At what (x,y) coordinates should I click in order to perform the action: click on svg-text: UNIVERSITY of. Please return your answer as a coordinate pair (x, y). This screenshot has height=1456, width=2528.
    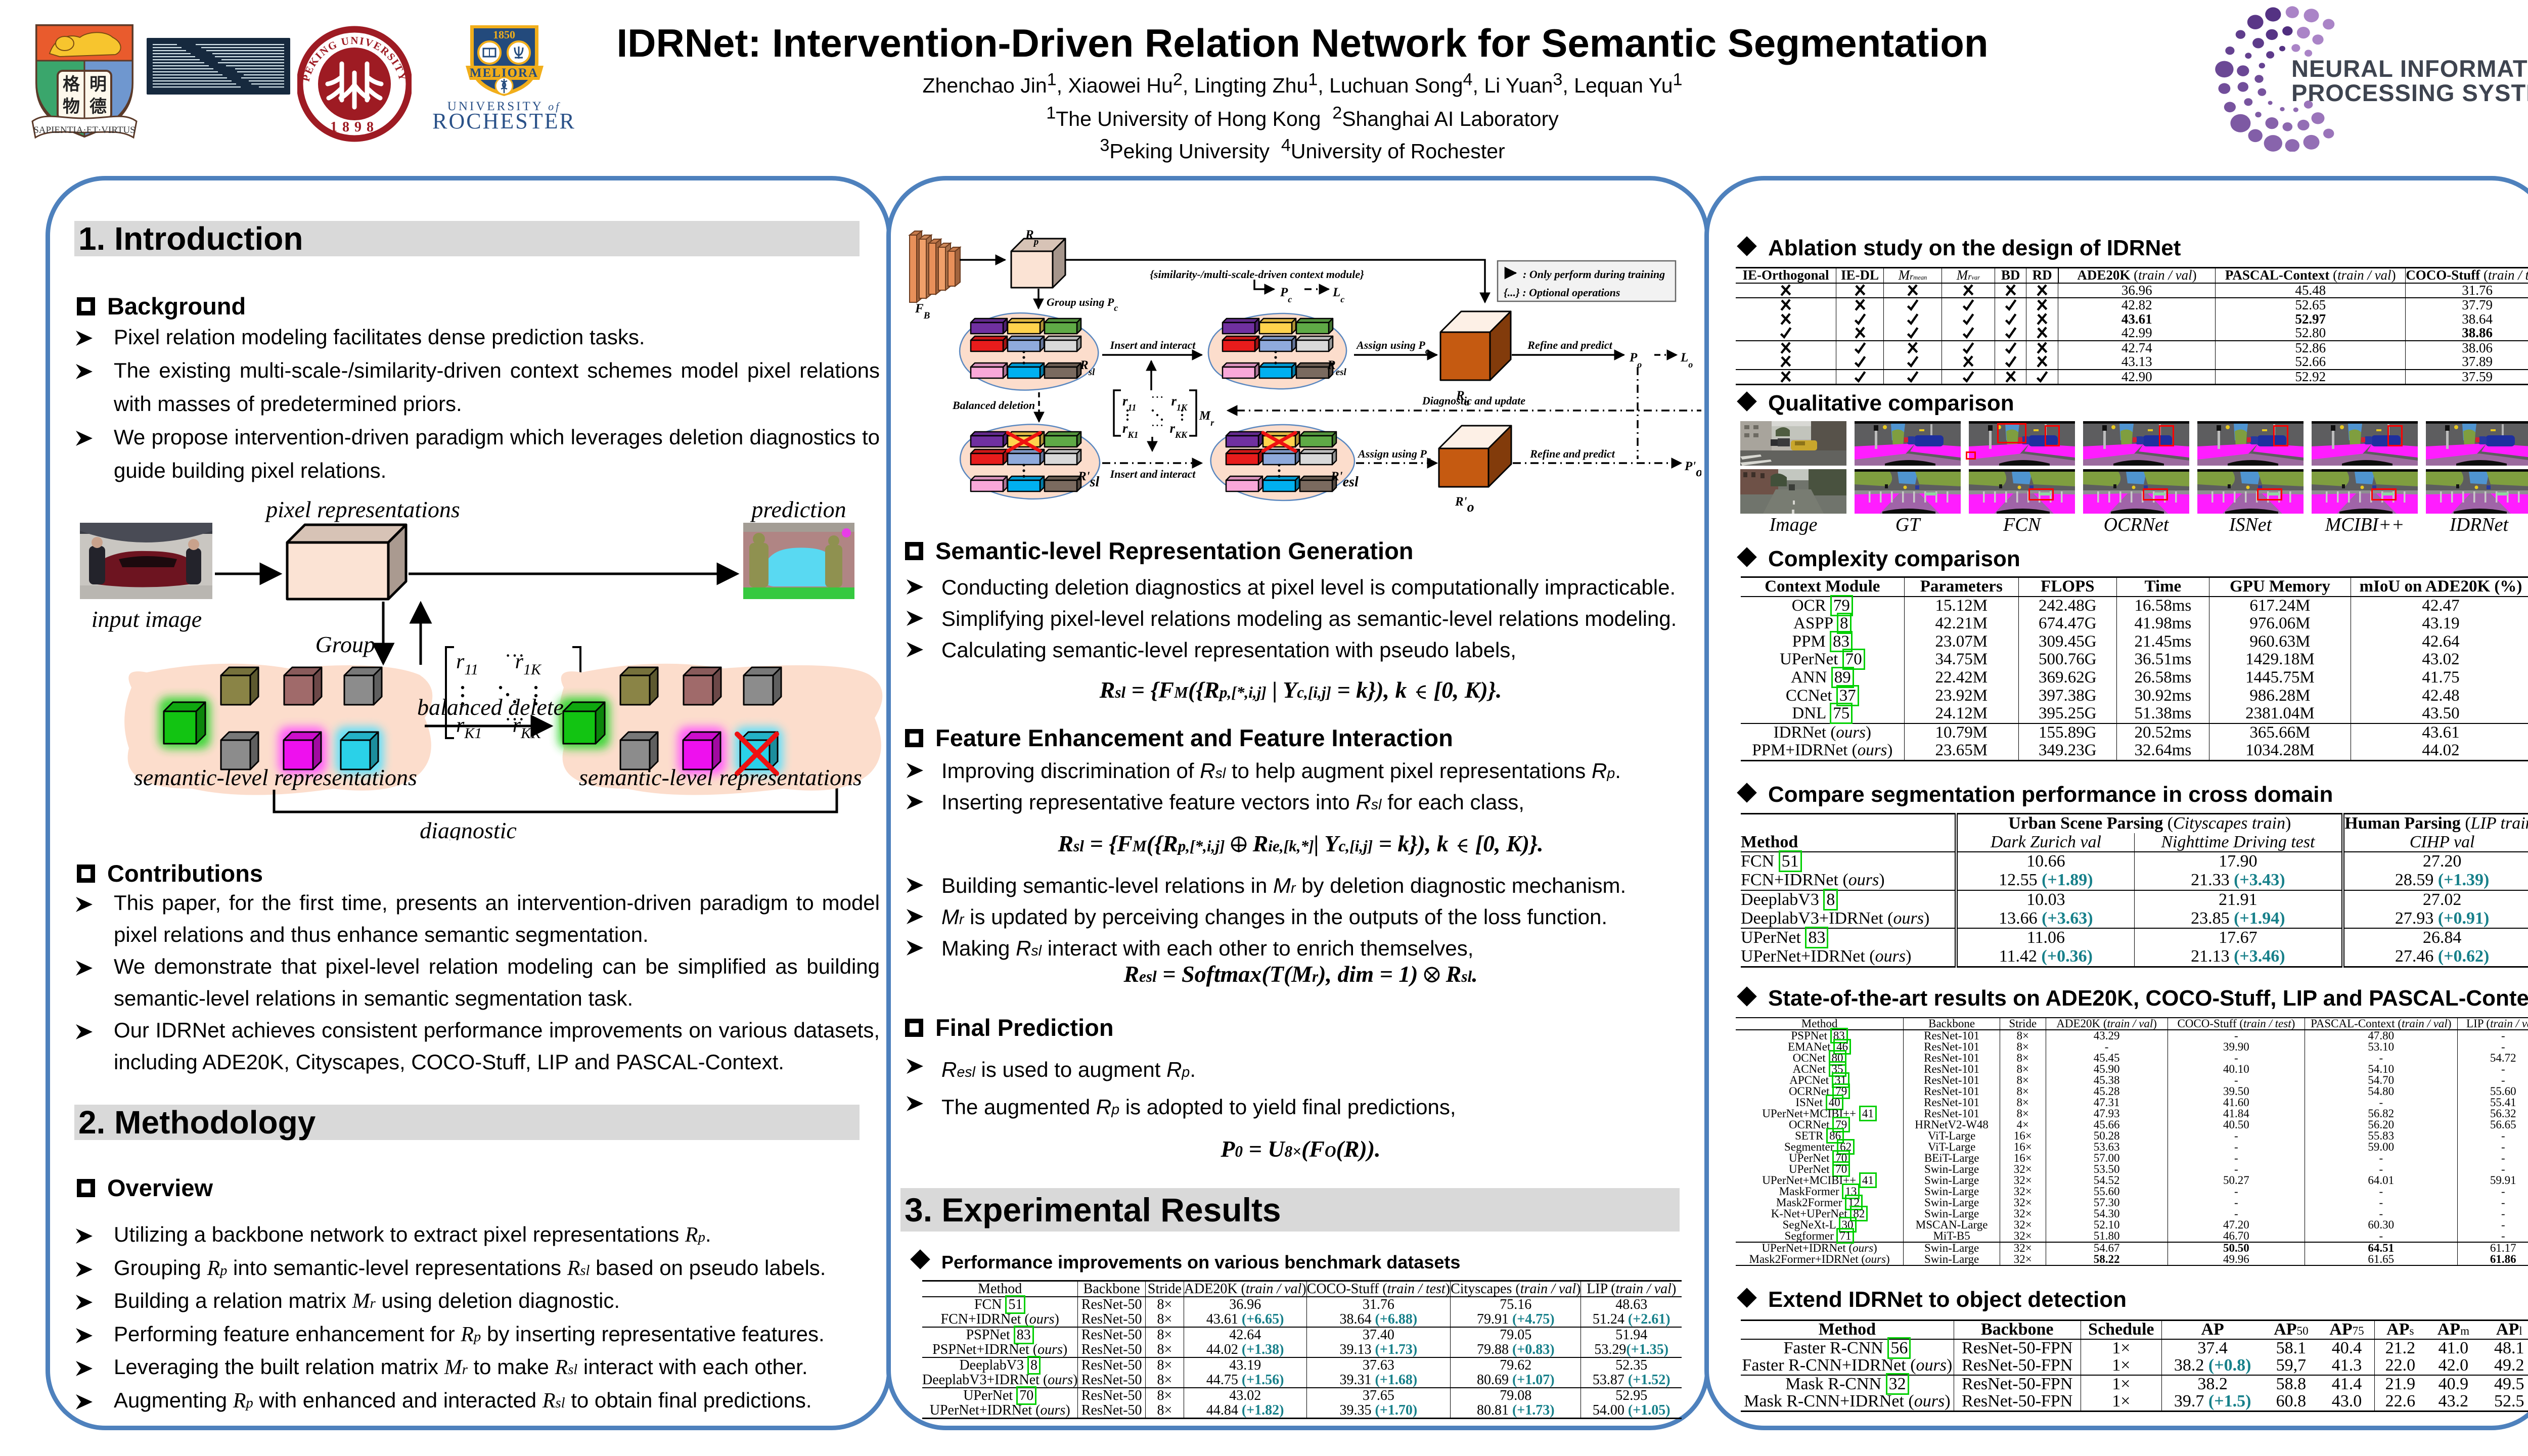
    Looking at the image, I should click on (504, 106).